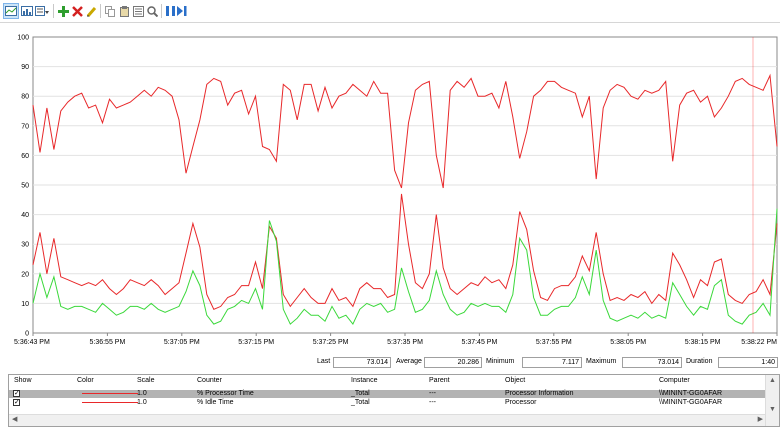 The image size is (780, 427). What do you see at coordinates (405, 342) in the screenshot?
I see `x-tick-label: 5:37:35 PM` at bounding box center [405, 342].